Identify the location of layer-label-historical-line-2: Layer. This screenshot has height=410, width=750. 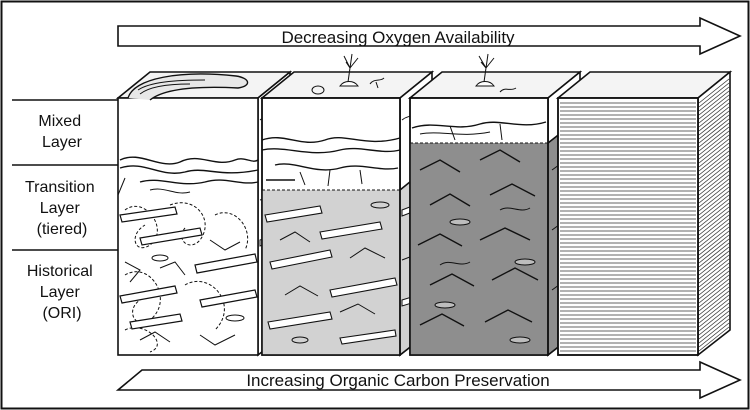
(60, 292).